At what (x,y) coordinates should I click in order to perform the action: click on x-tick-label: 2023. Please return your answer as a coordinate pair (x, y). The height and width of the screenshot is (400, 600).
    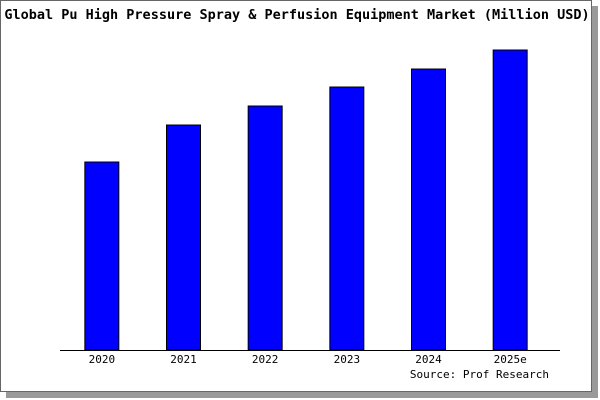
    Looking at the image, I should click on (347, 359).